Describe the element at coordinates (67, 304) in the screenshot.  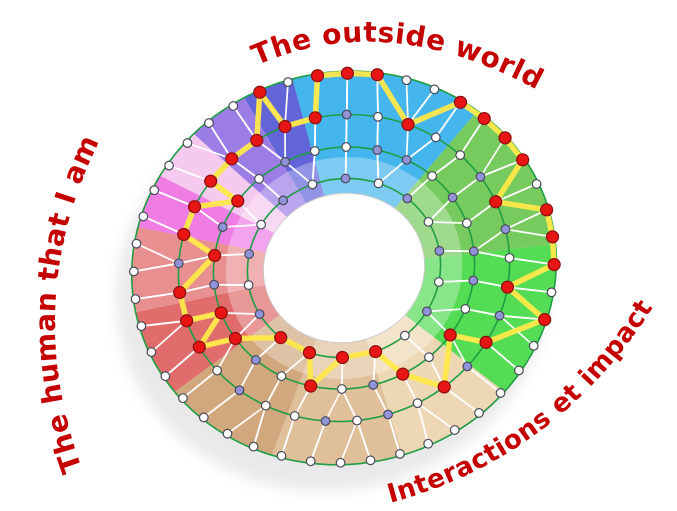
I see `label-human-that-i-am: The human that I am` at that location.